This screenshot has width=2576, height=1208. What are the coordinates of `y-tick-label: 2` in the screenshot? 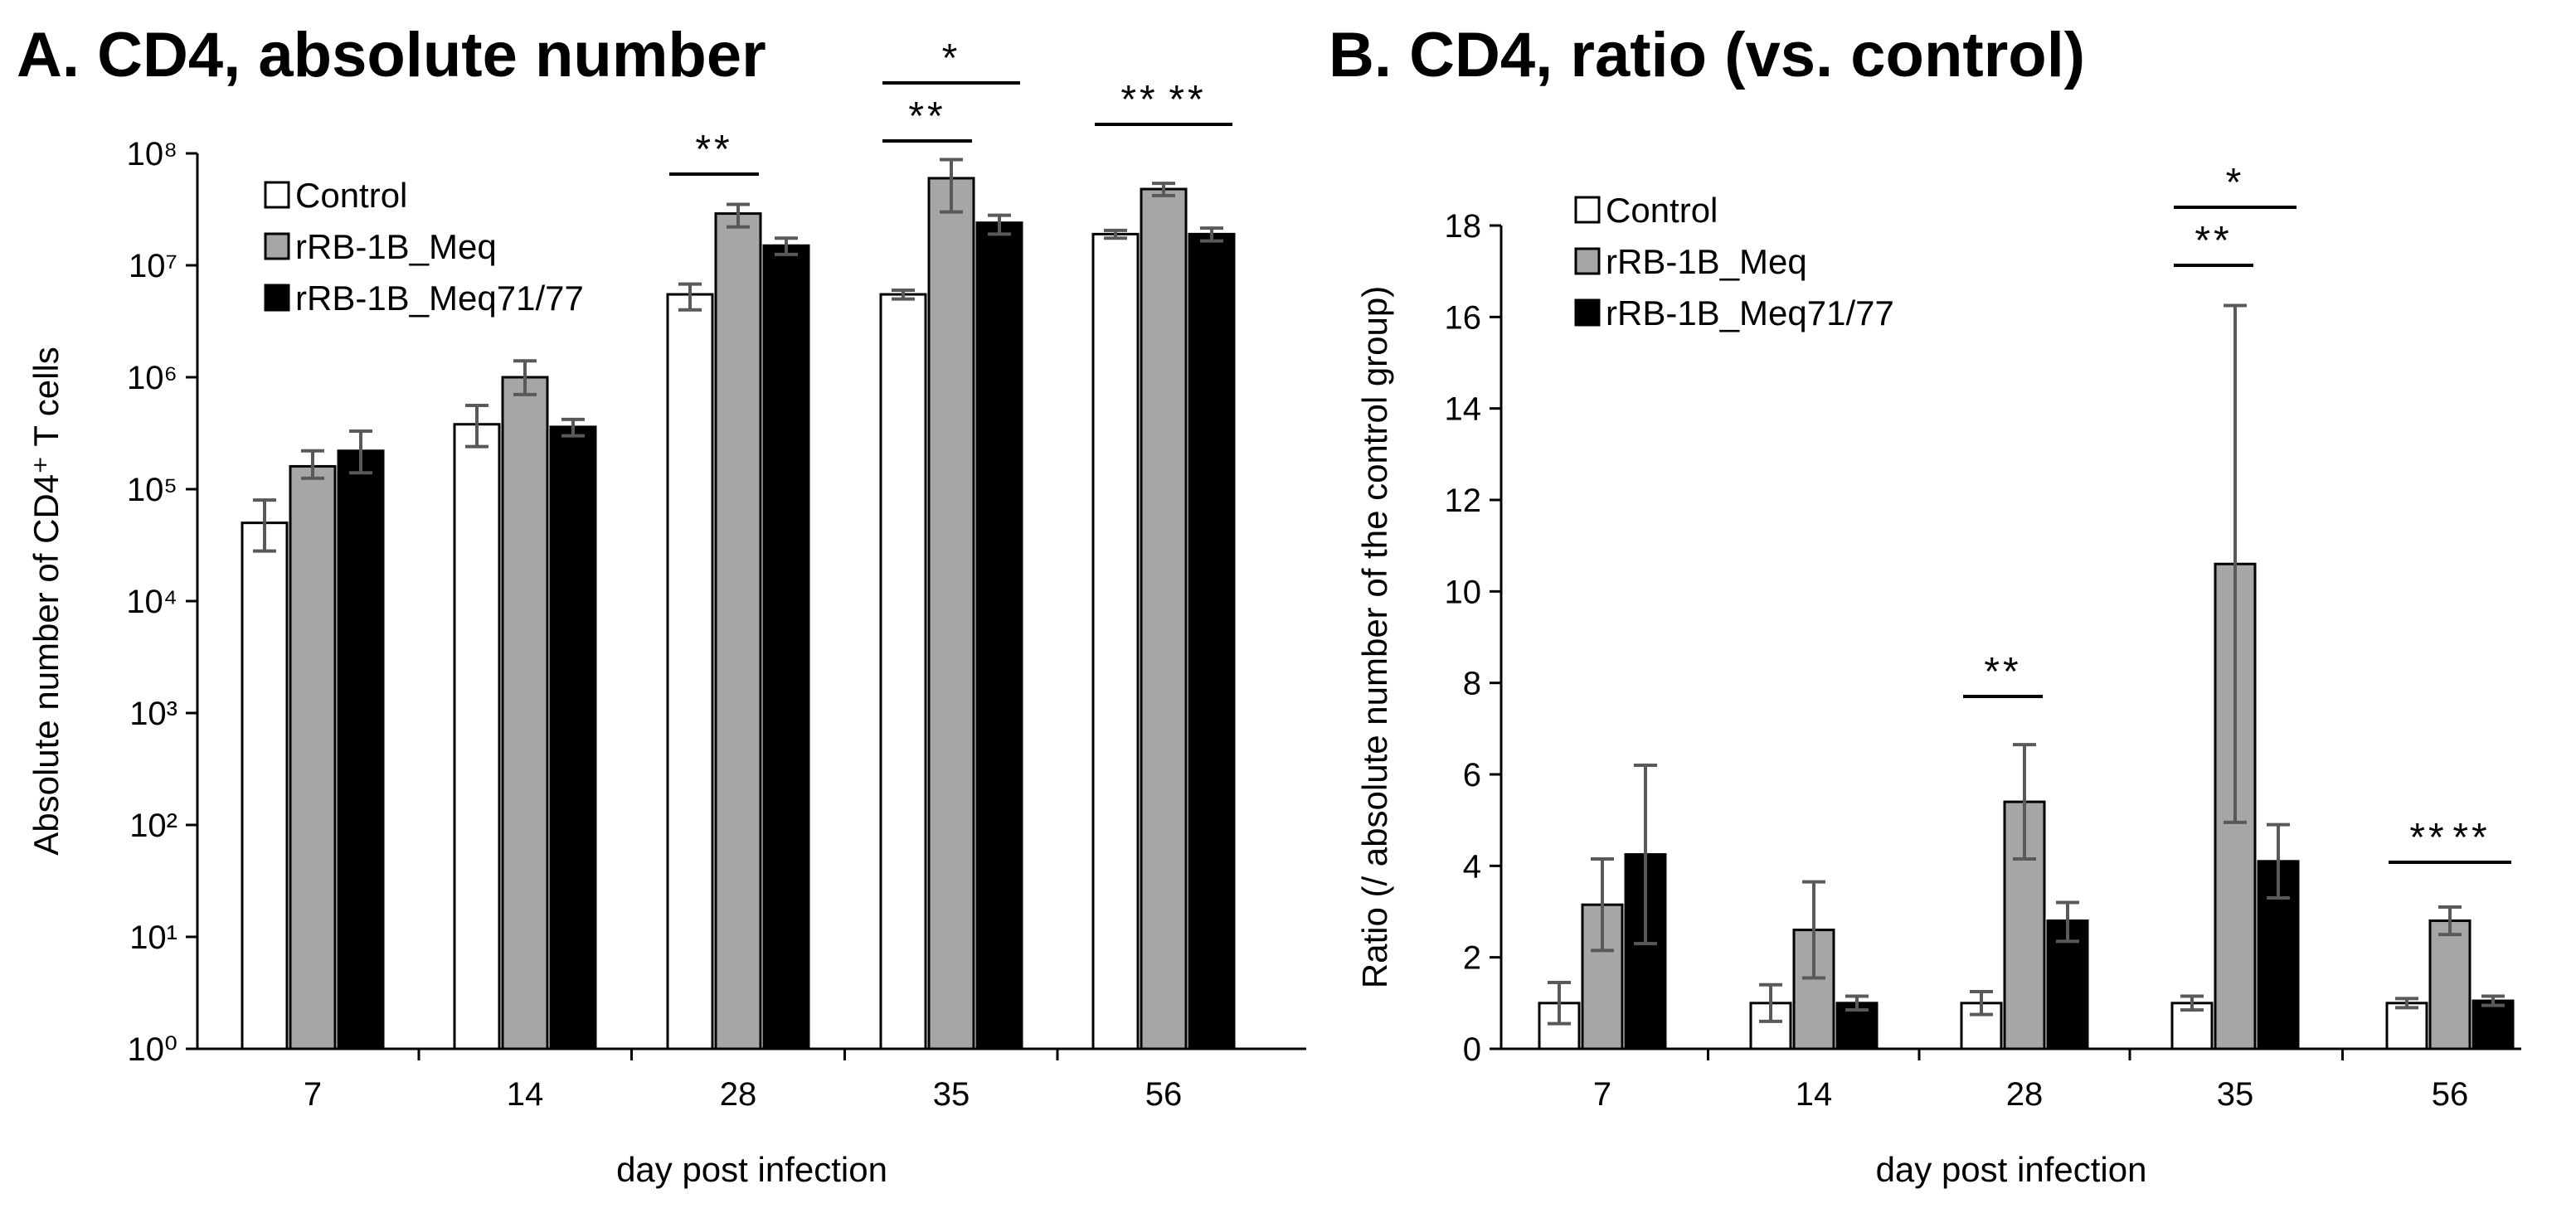 It's located at (1472, 958).